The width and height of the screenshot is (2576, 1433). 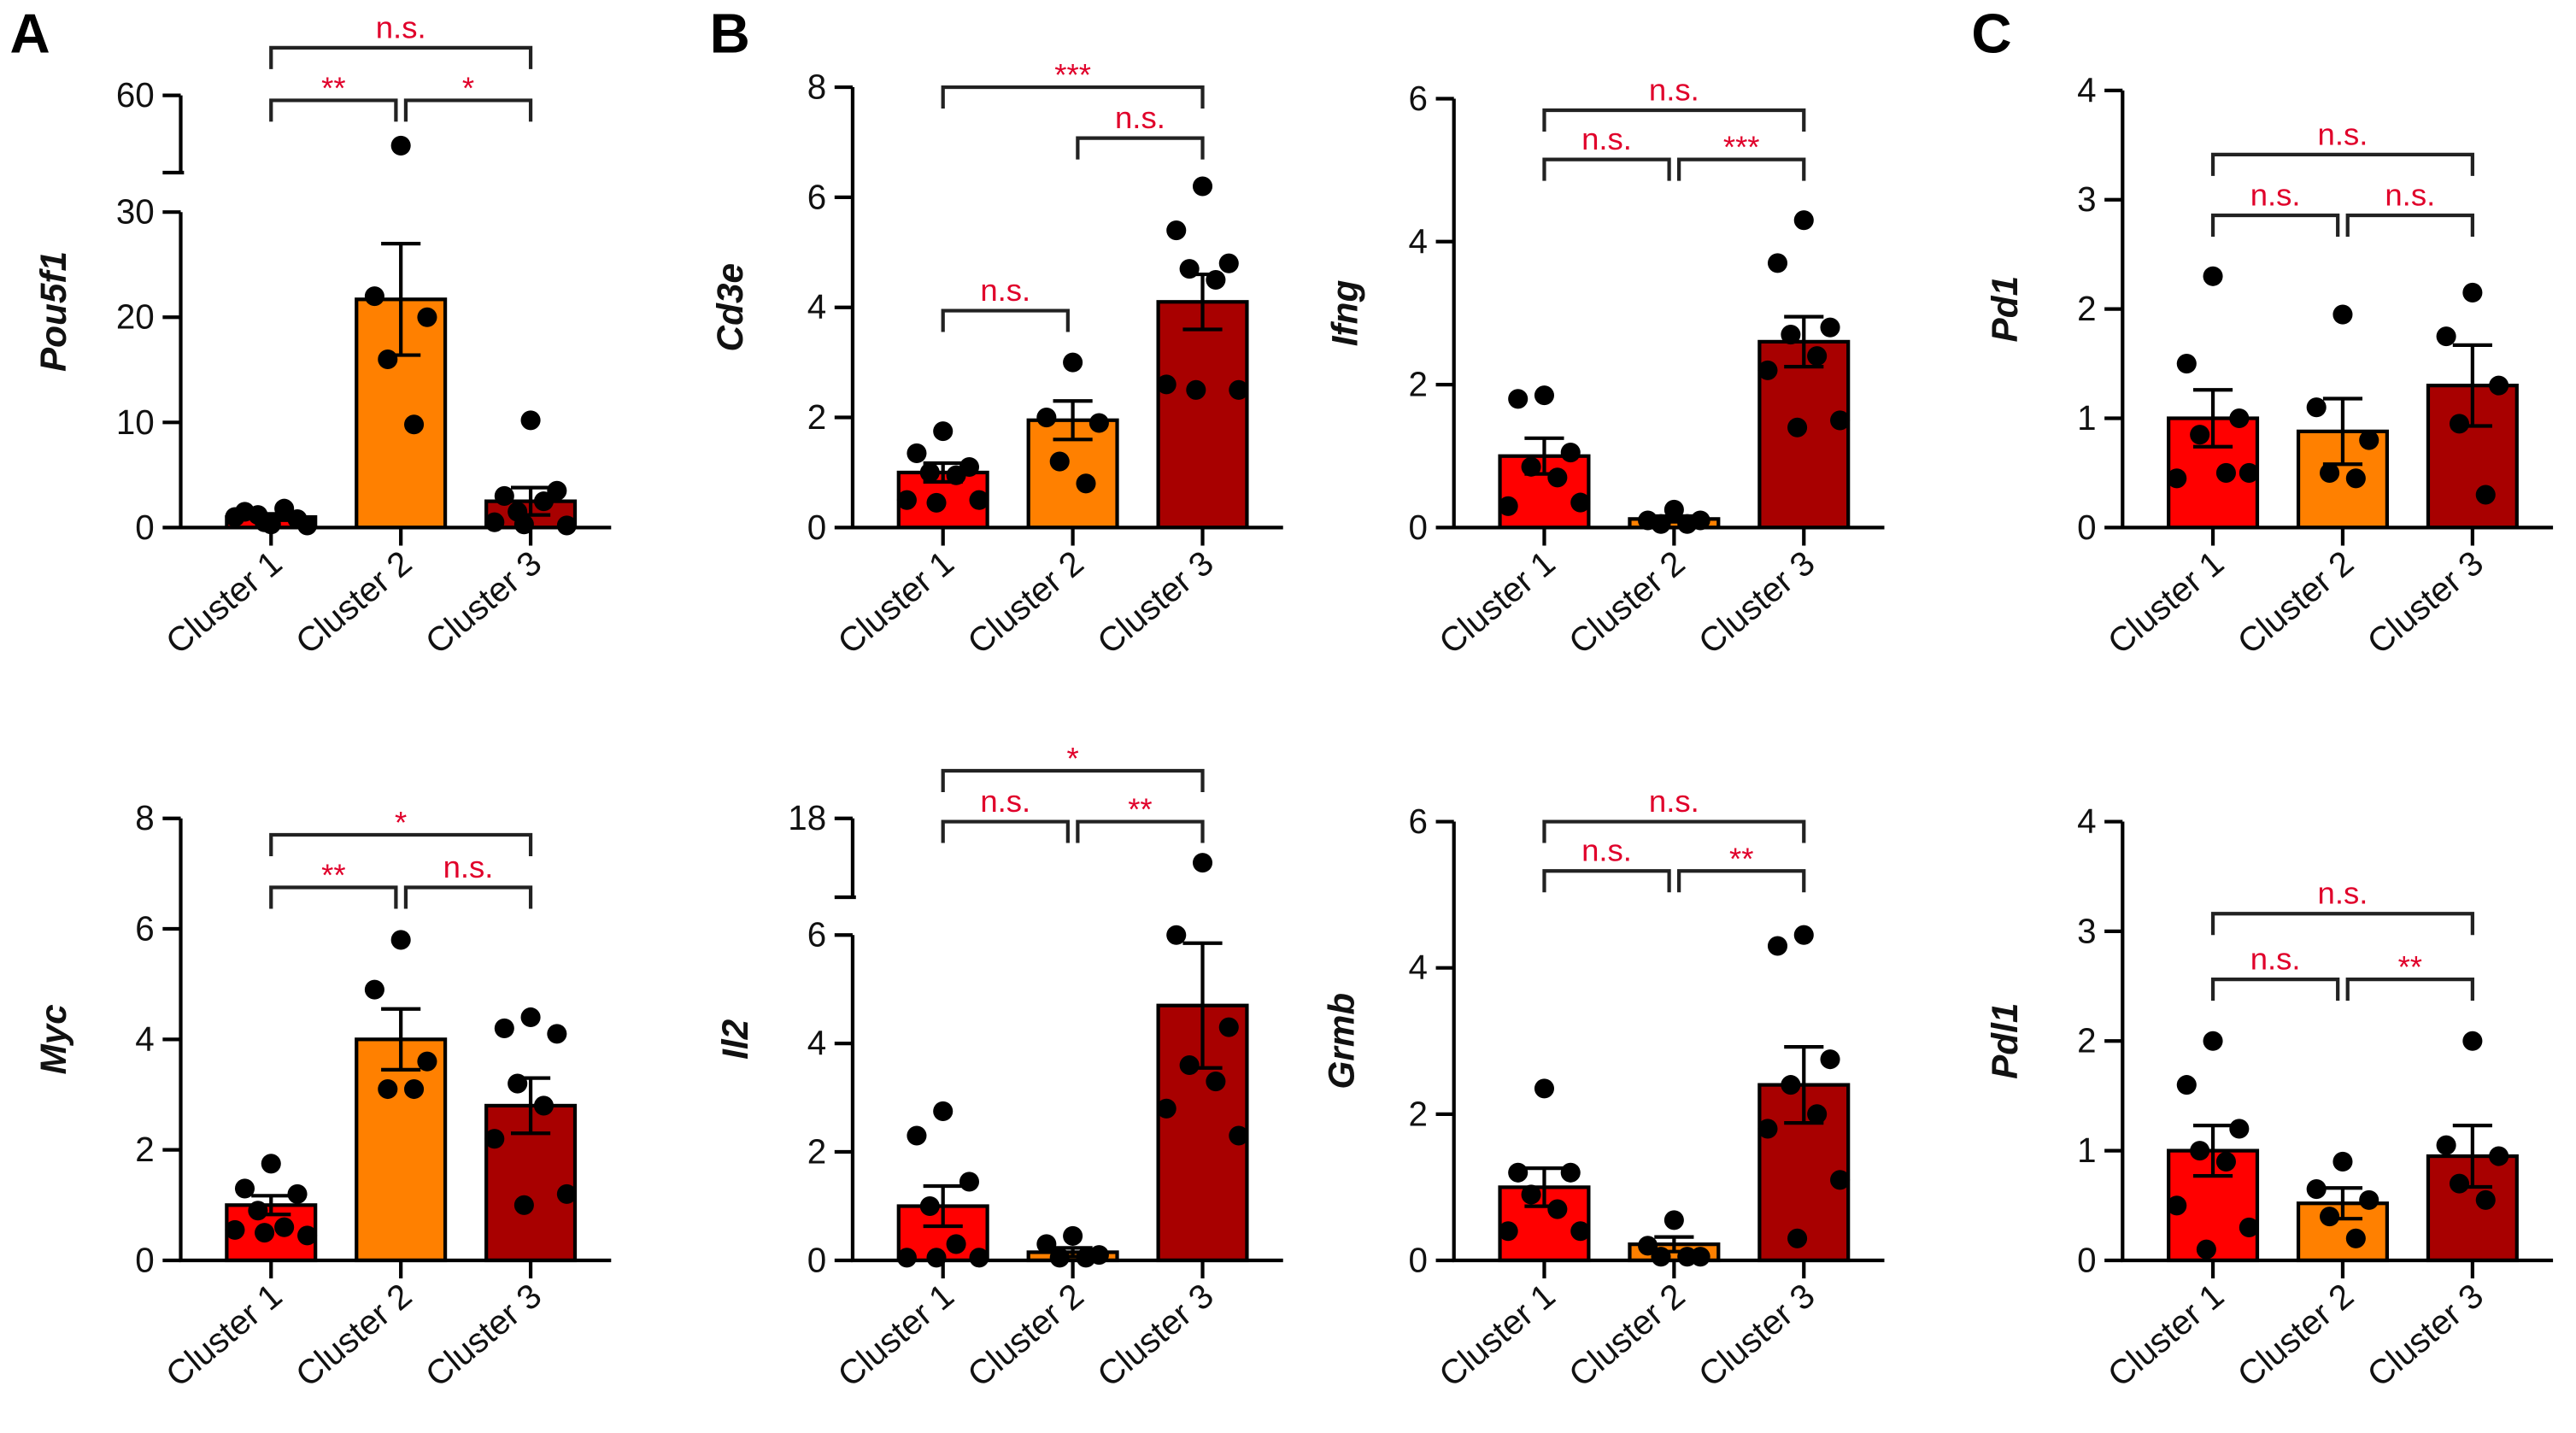 What do you see at coordinates (730, 34) in the screenshot?
I see `panel-letter-b: B` at bounding box center [730, 34].